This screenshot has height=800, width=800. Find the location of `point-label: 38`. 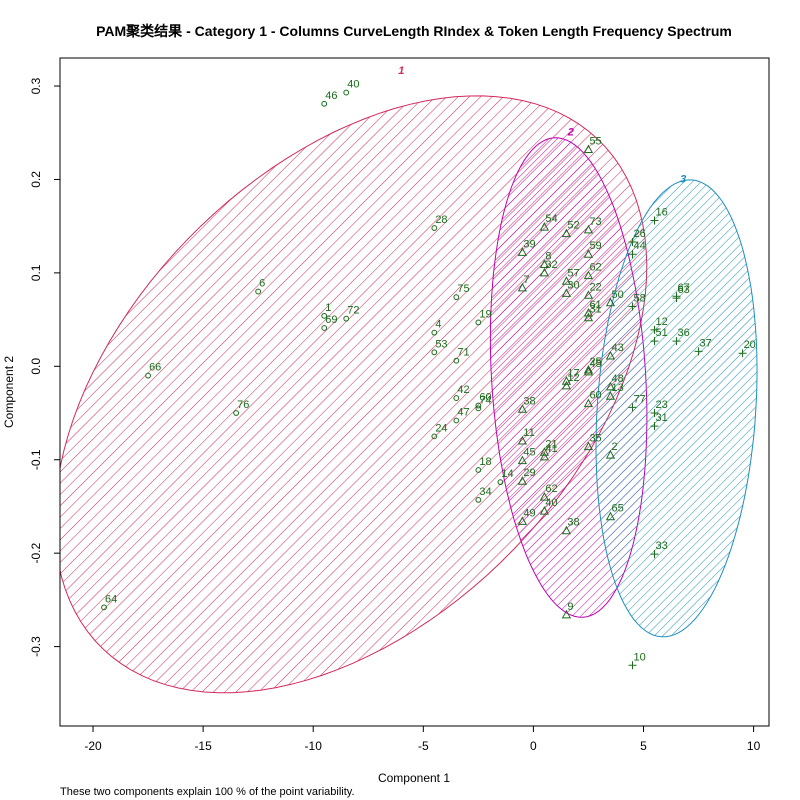

point-label: 38 is located at coordinates (573, 523).